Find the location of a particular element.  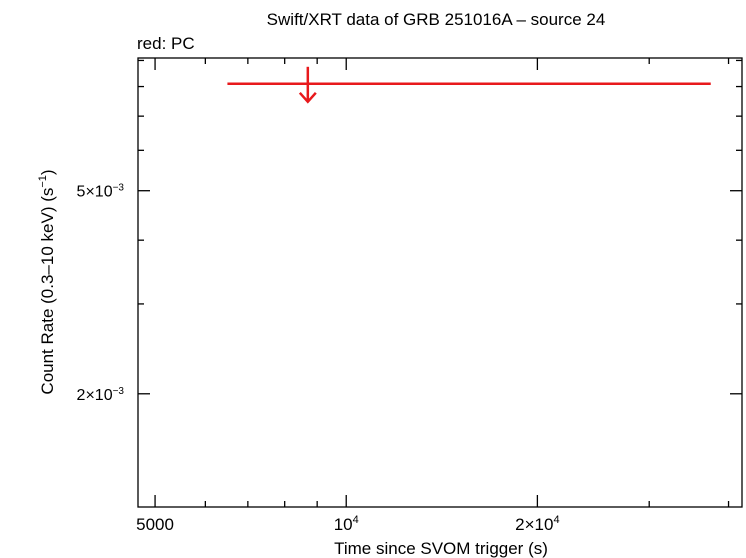

upper-limit-arrow-head is located at coordinates (307, 97).